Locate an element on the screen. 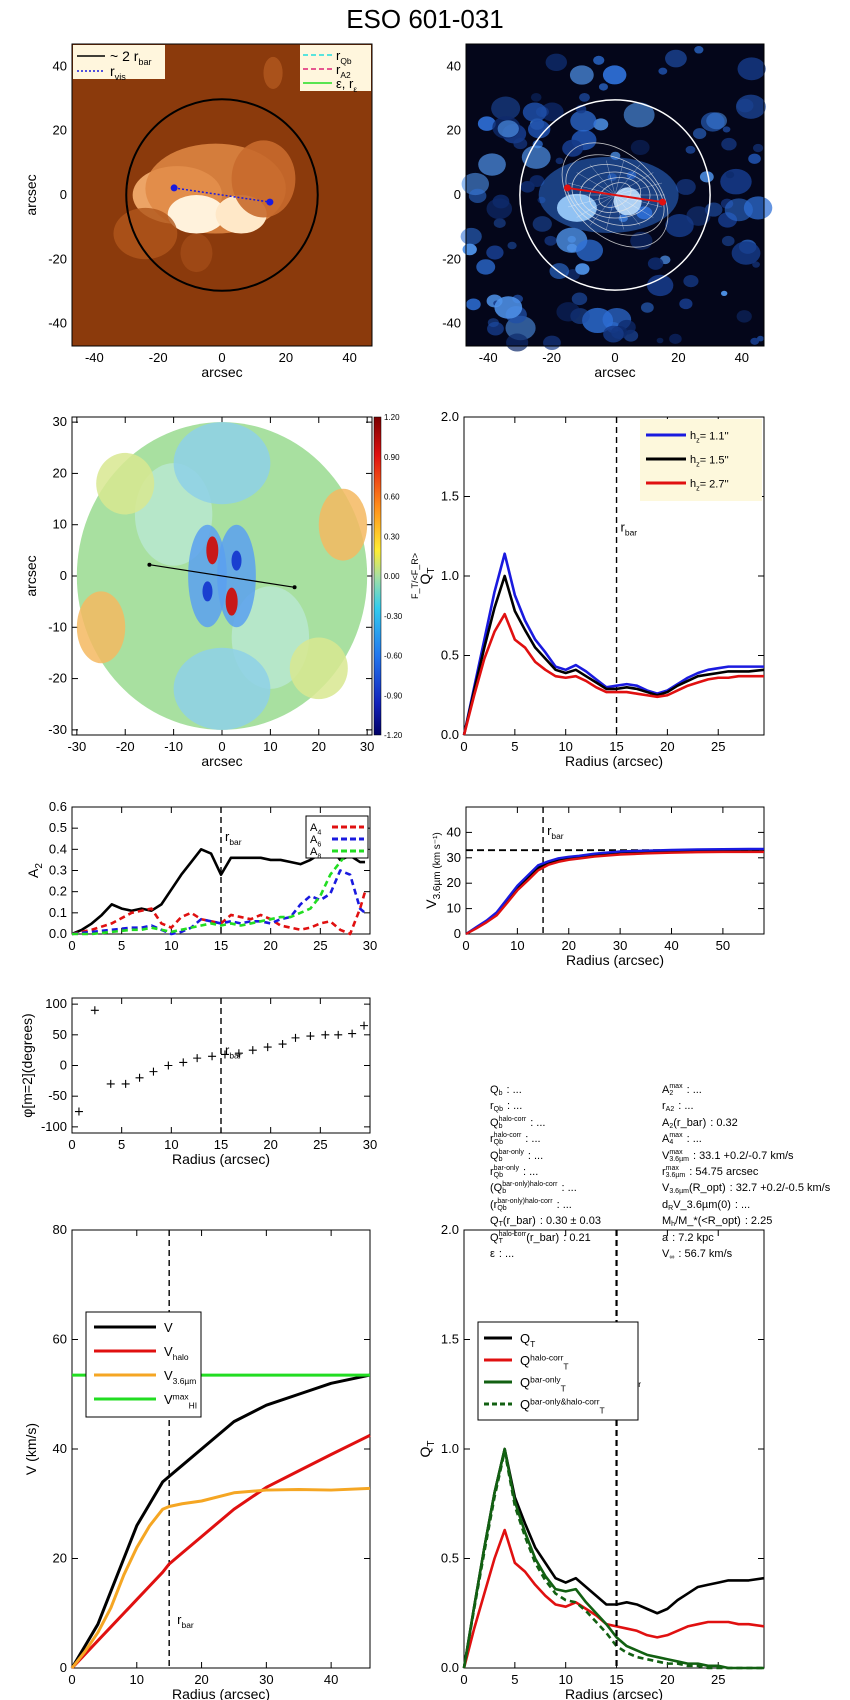 This screenshot has height=1700, width=850. legend-left-label-main: r is located at coordinates (112, 71).